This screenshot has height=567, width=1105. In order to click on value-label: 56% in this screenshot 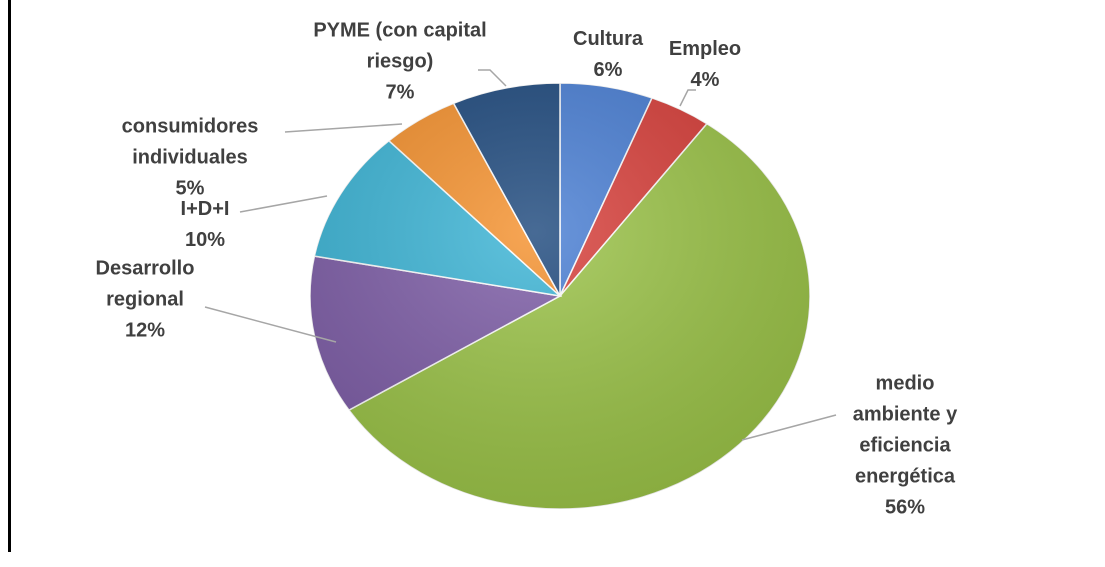, I will do `click(905, 507)`.